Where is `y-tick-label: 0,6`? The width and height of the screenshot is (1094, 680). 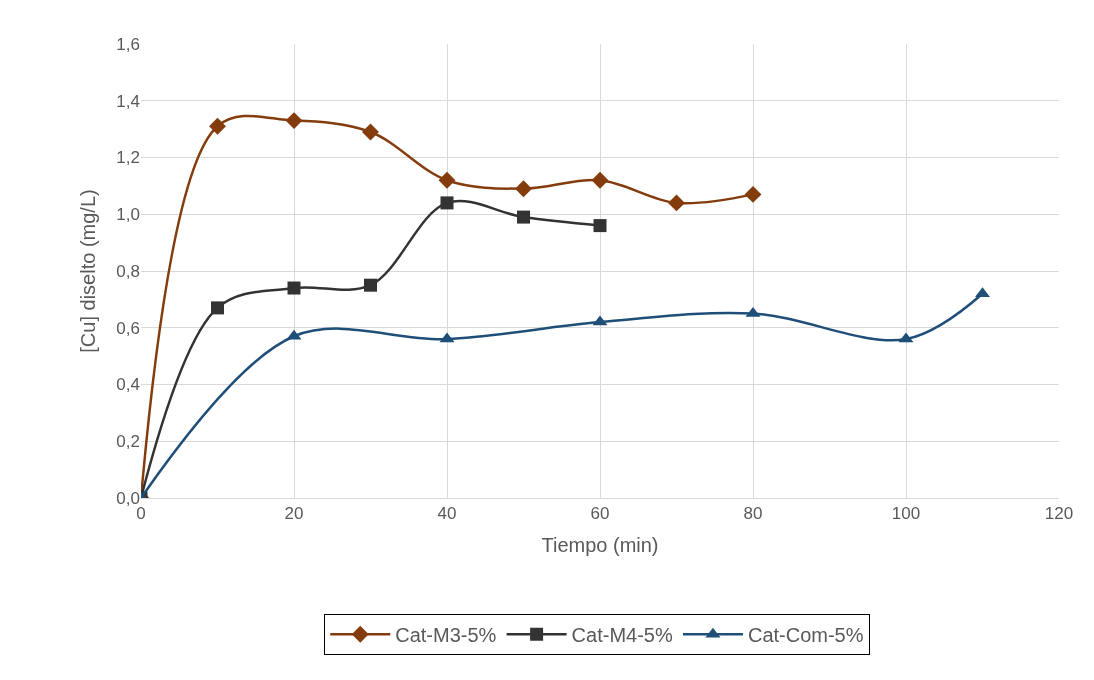 y-tick-label: 0,6 is located at coordinates (128, 328).